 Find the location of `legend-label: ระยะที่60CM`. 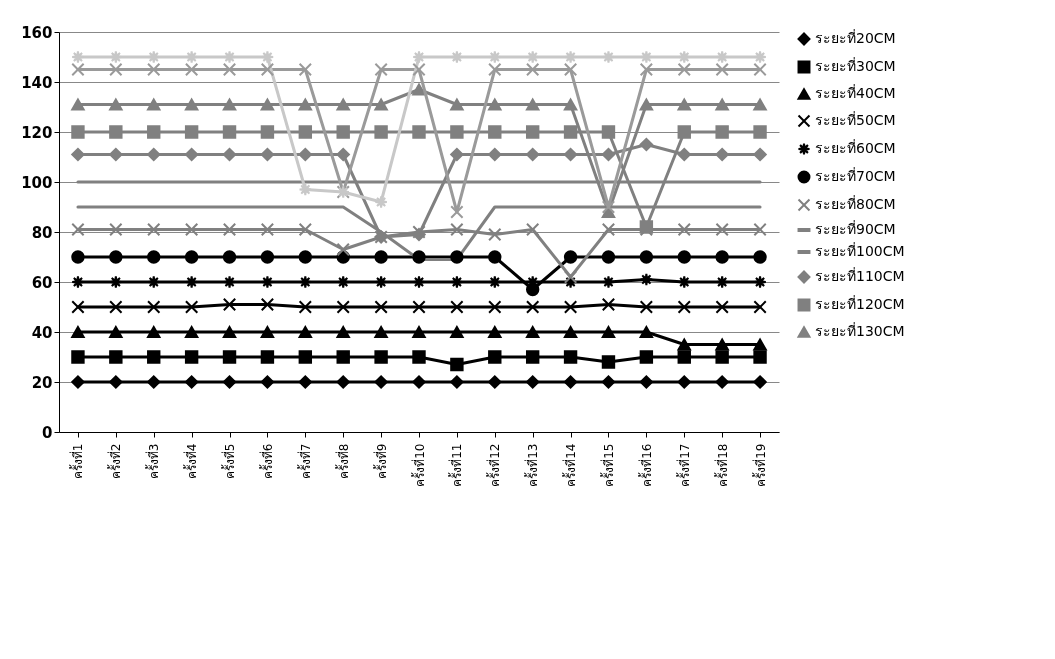

legend-label: ระยะที่60CM is located at coordinates (855, 147).